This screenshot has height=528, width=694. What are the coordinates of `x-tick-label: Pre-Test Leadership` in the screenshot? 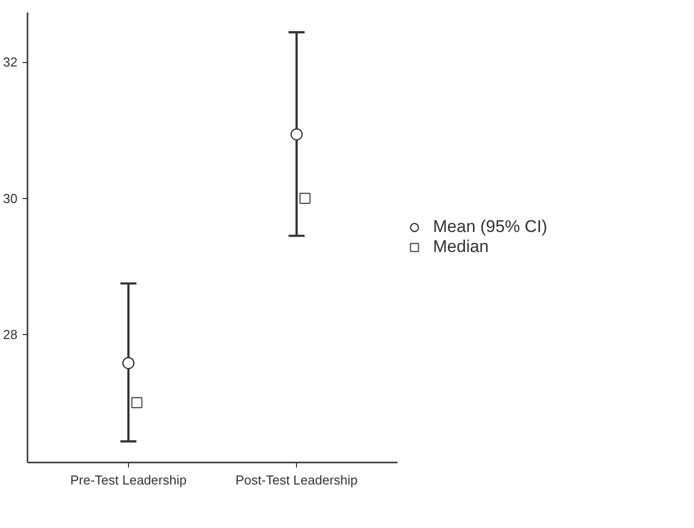 It's located at (128, 480).